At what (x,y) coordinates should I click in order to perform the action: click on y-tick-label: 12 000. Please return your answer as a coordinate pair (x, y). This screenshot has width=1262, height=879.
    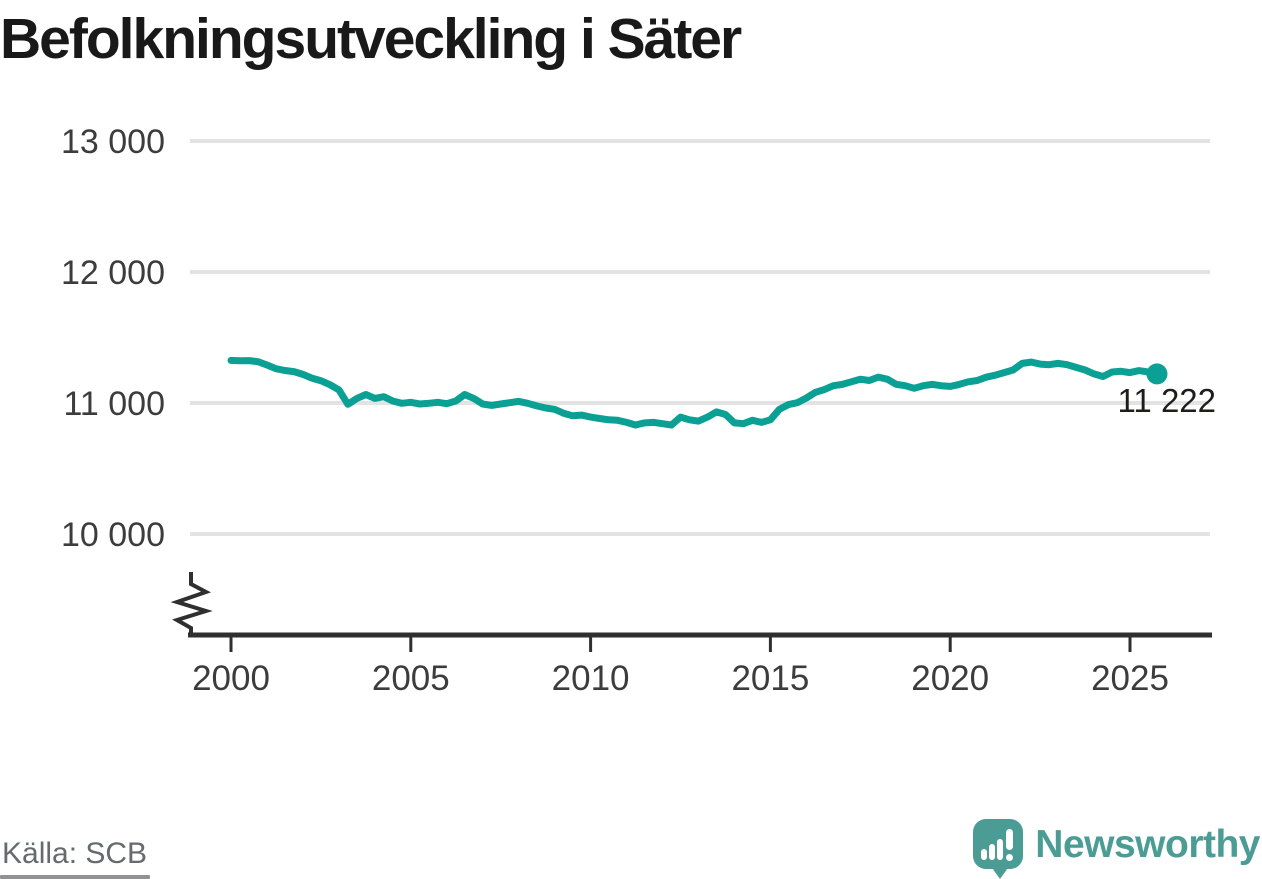
    Looking at the image, I should click on (113, 273).